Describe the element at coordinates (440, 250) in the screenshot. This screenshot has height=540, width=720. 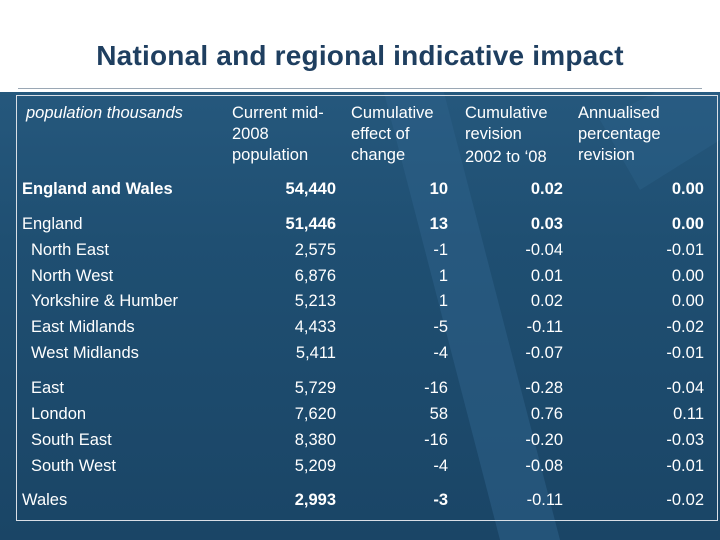
I see `cell-cumulative-effect: -1` at that location.